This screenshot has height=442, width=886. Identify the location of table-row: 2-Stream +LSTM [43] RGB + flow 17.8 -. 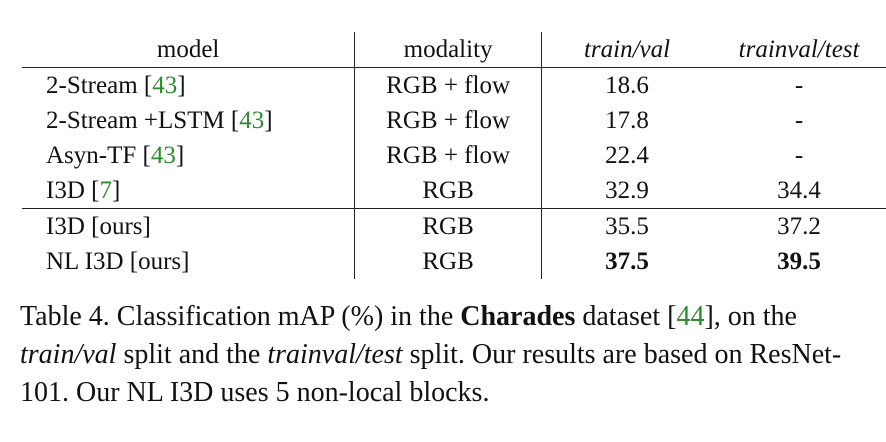
(454, 120).